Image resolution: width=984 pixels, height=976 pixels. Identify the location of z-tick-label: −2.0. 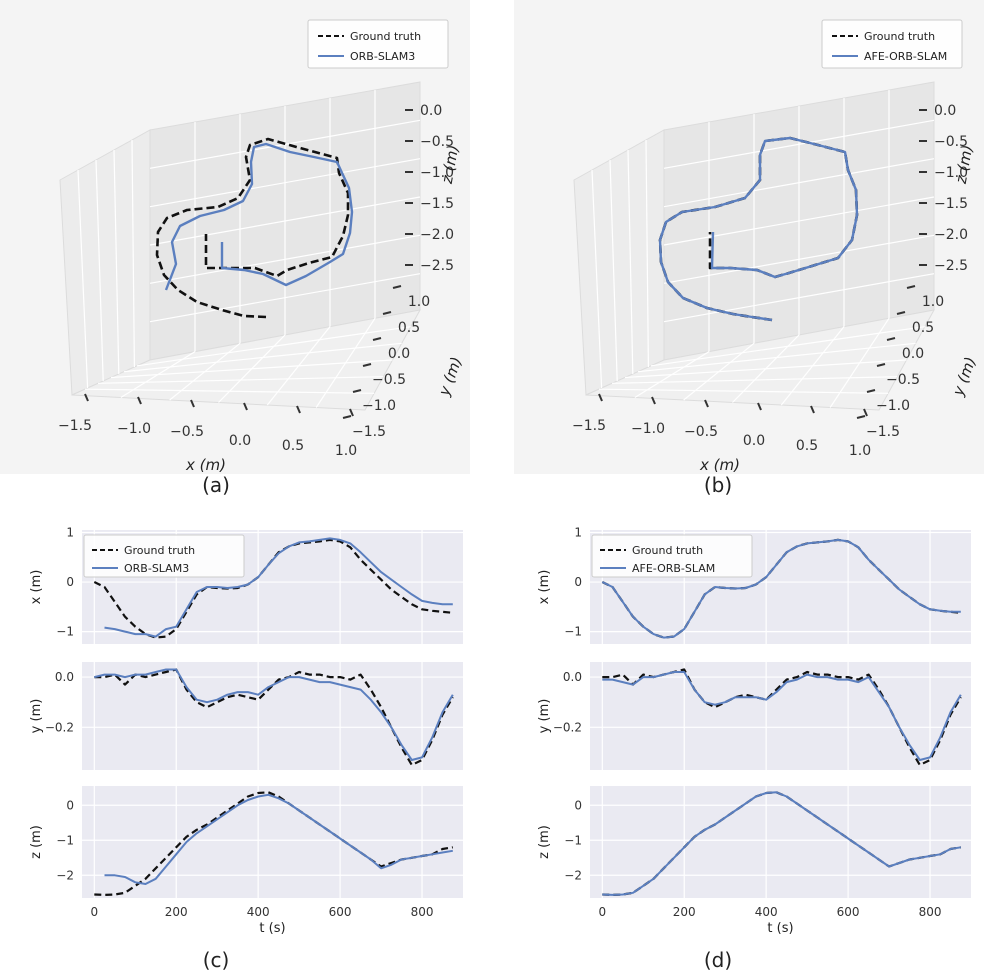
(951, 235).